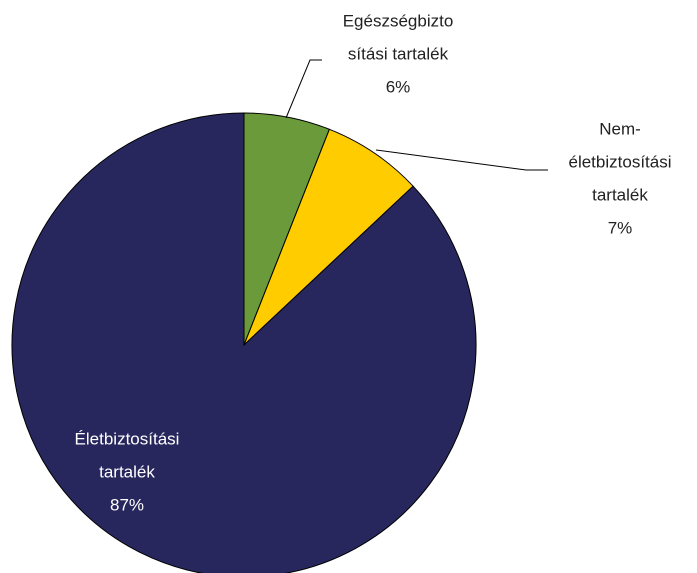 Image resolution: width=697 pixels, height=573 pixels. Describe the element at coordinates (620, 128) in the screenshot. I see `slice-label: Nem-` at that location.